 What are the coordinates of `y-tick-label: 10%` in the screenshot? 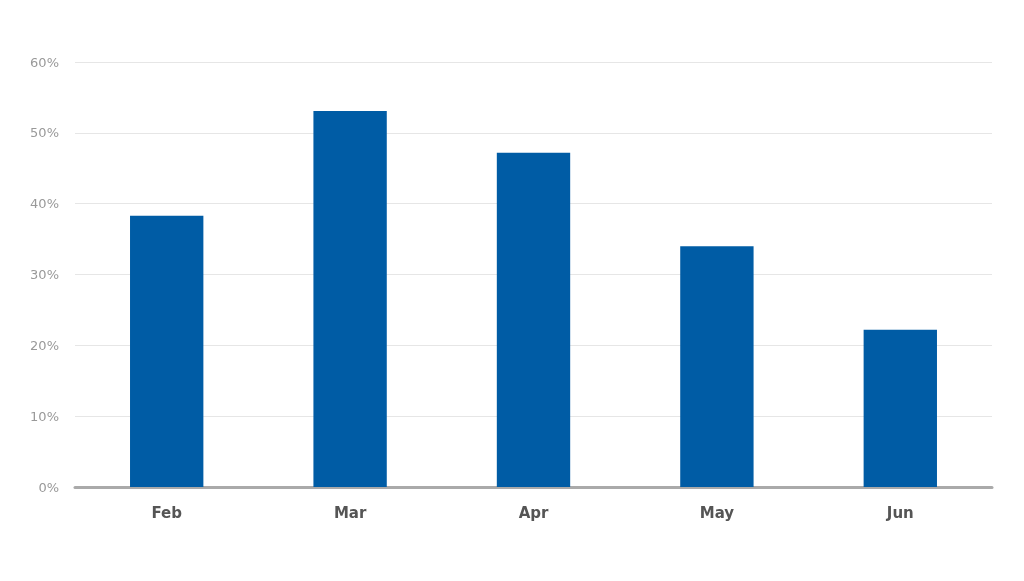 It's located at (44, 416).